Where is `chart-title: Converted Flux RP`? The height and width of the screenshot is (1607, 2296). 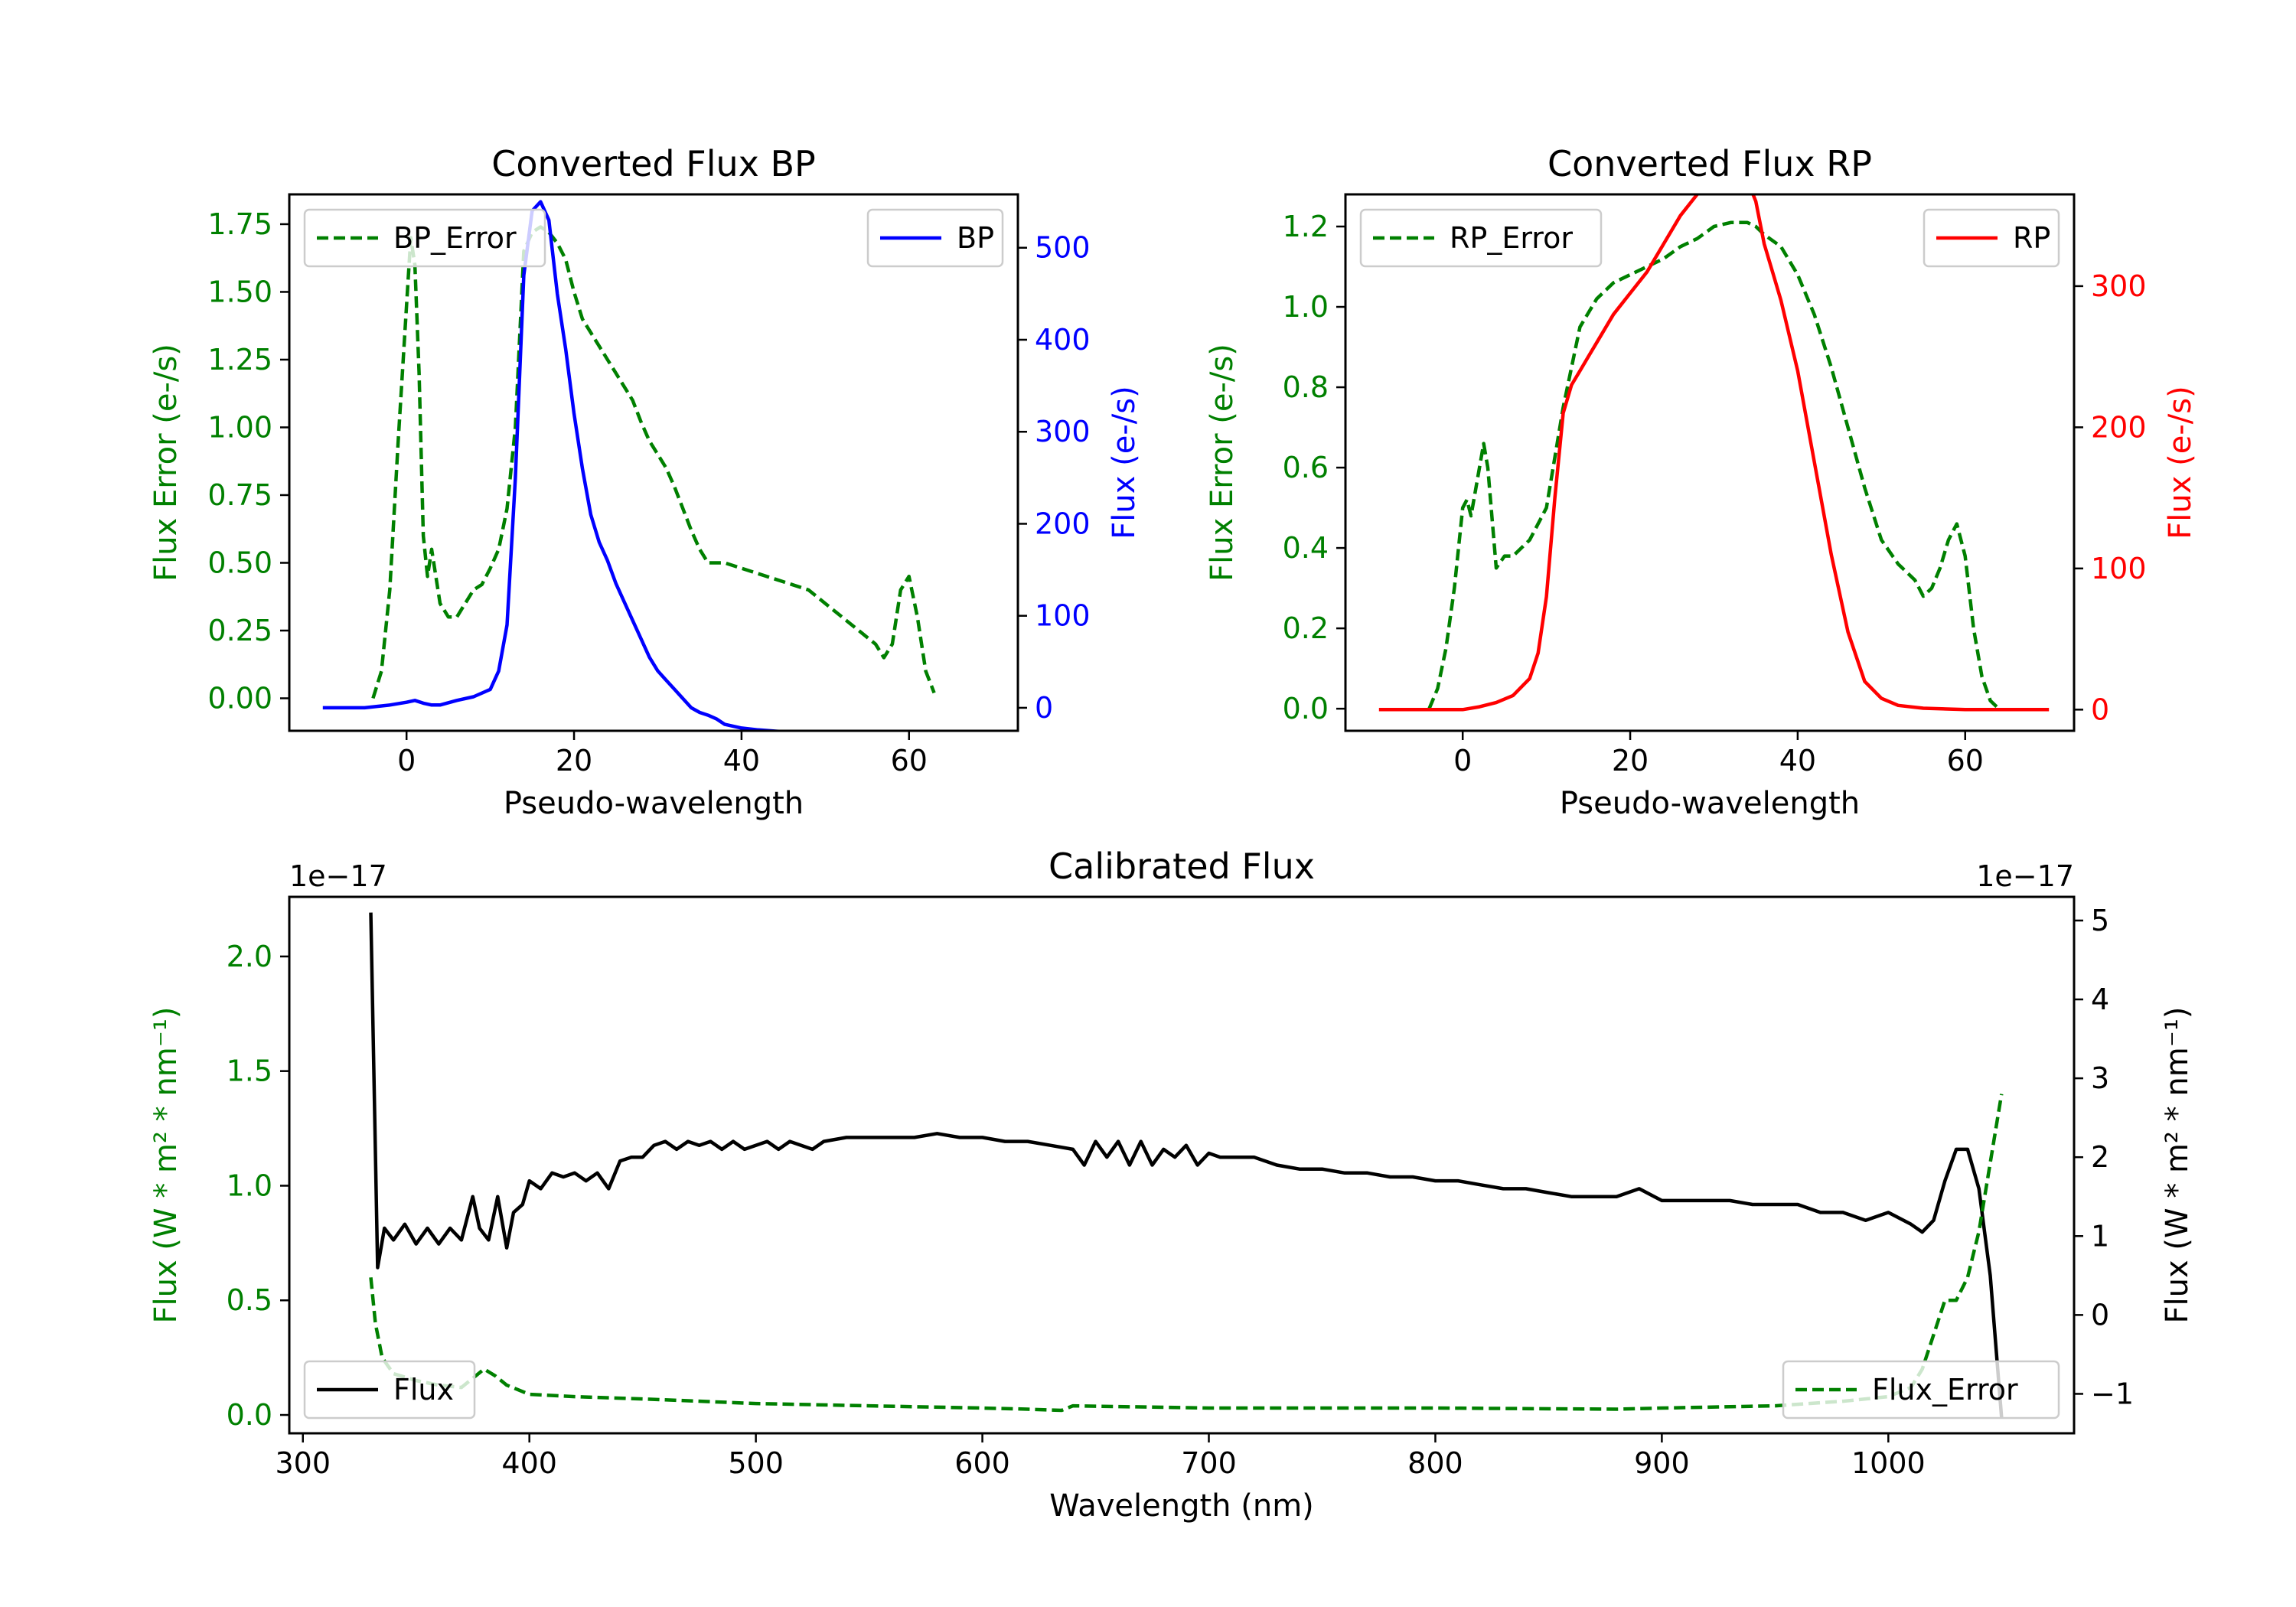 chart-title: Converted Flux RP is located at coordinates (1710, 163).